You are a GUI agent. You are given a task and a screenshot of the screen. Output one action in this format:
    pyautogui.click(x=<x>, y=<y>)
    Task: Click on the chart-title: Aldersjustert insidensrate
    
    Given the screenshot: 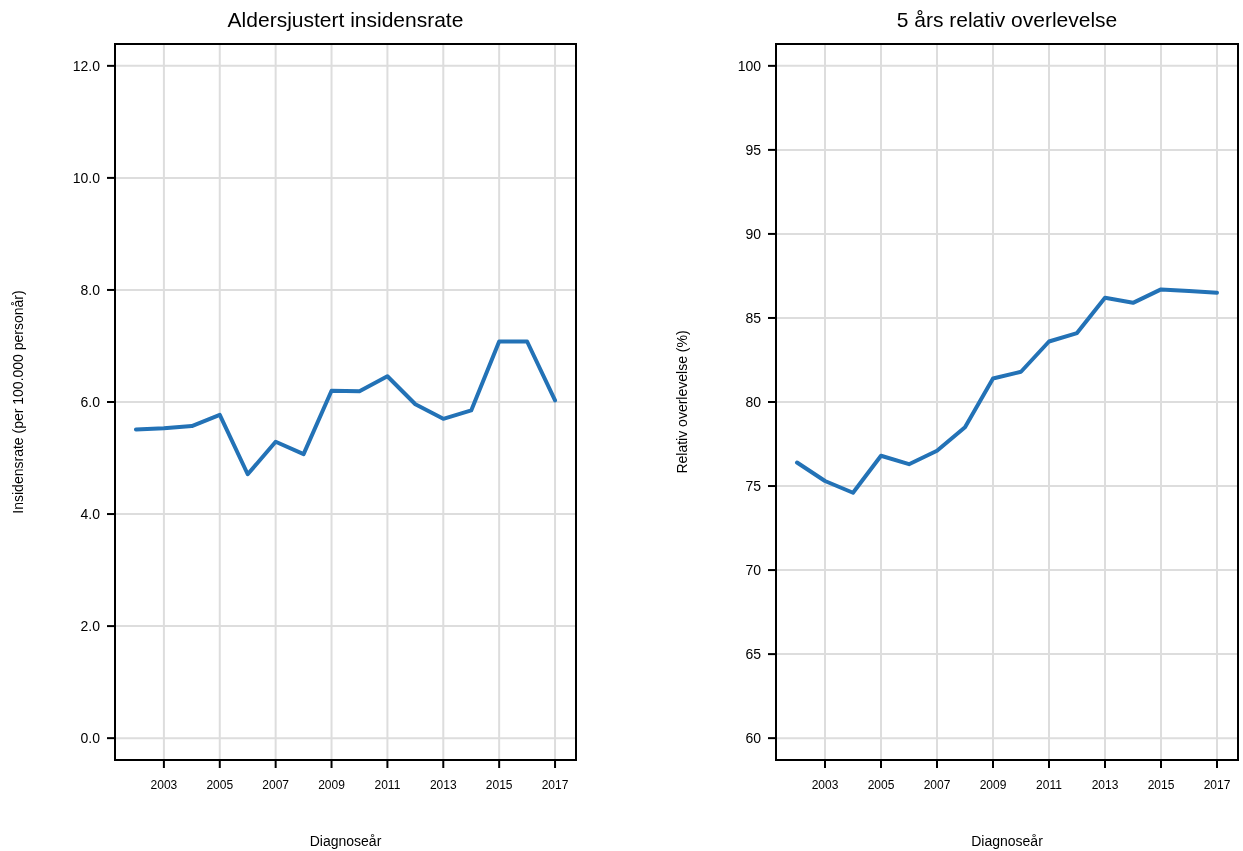 What is the action you would take?
    pyautogui.click(x=345, y=20)
    